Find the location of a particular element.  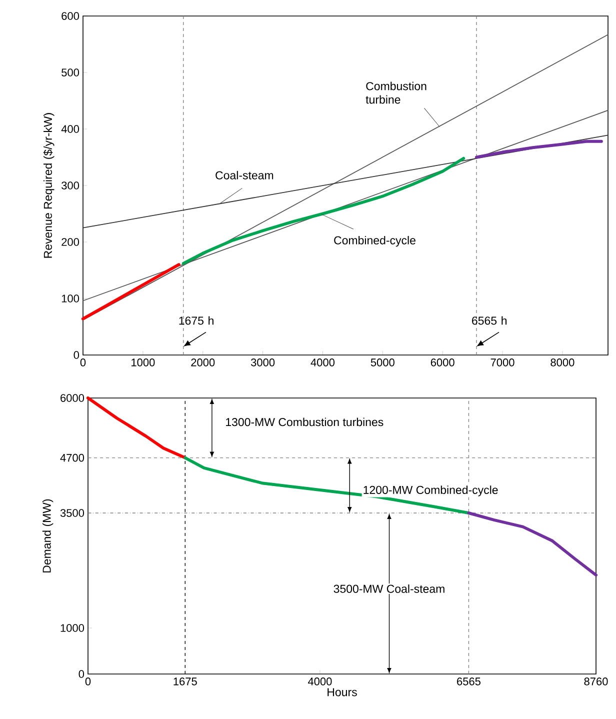

annotation: 6565 h is located at coordinates (489, 320).